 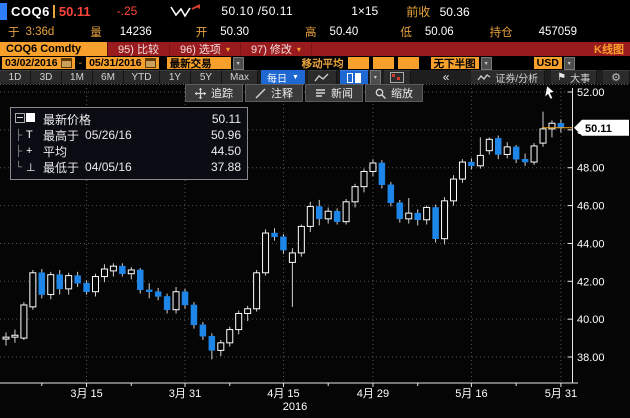 I want to click on tab-ytd: YTD, so click(x=142, y=77).